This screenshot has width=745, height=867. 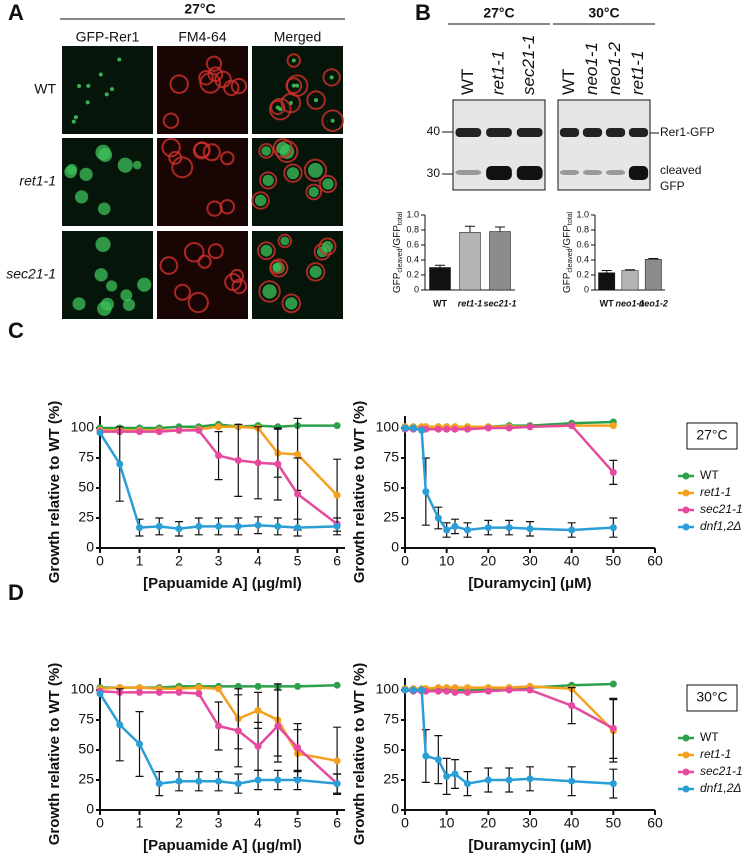 I want to click on x-tick-label: 30, so click(x=530, y=823).